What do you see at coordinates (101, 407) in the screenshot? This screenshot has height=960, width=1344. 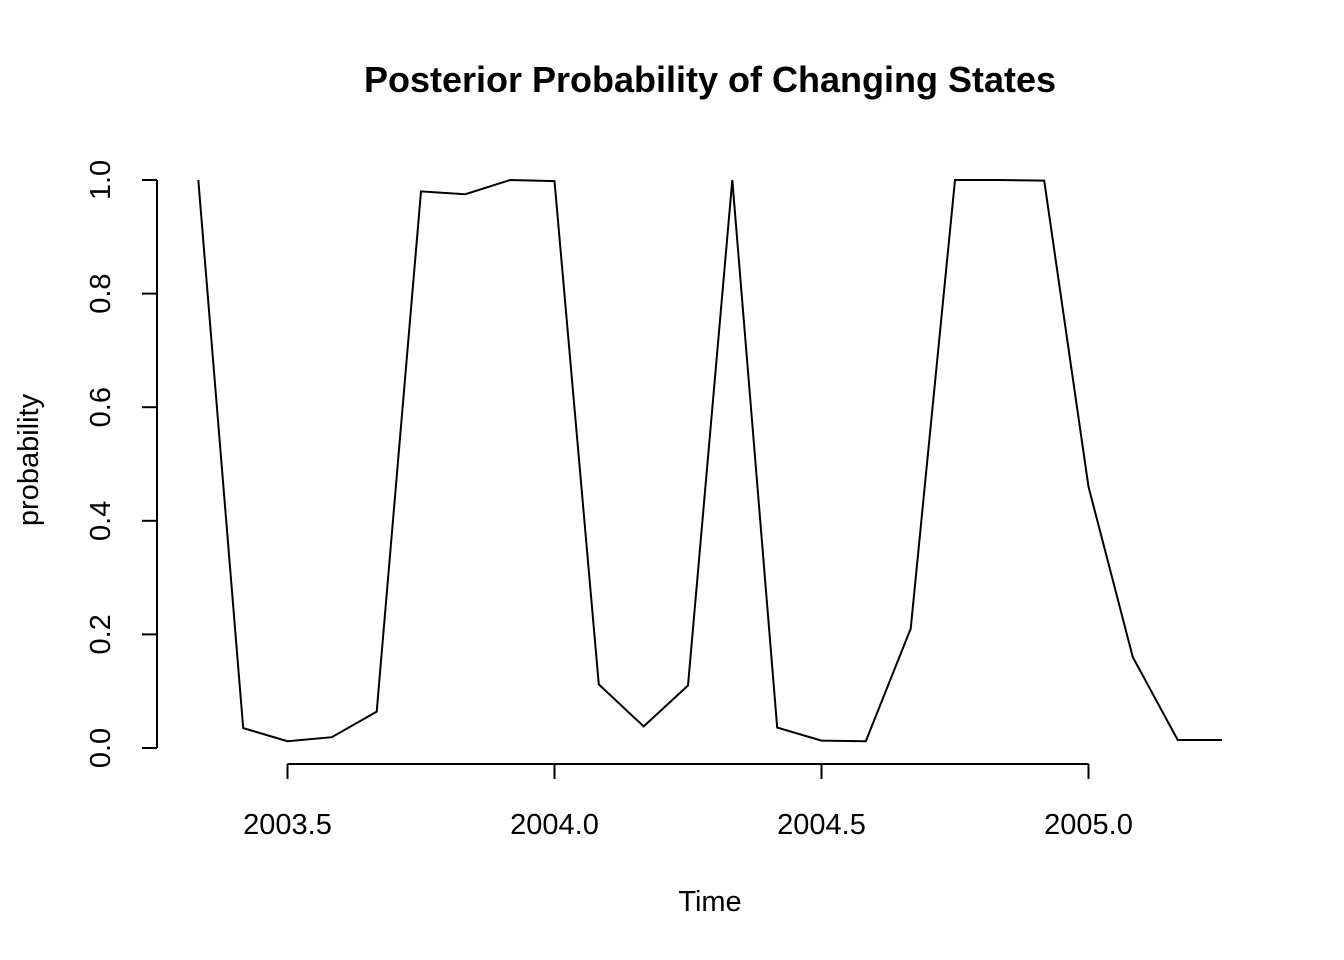 I see `y-tick-label: 0.6` at bounding box center [101, 407].